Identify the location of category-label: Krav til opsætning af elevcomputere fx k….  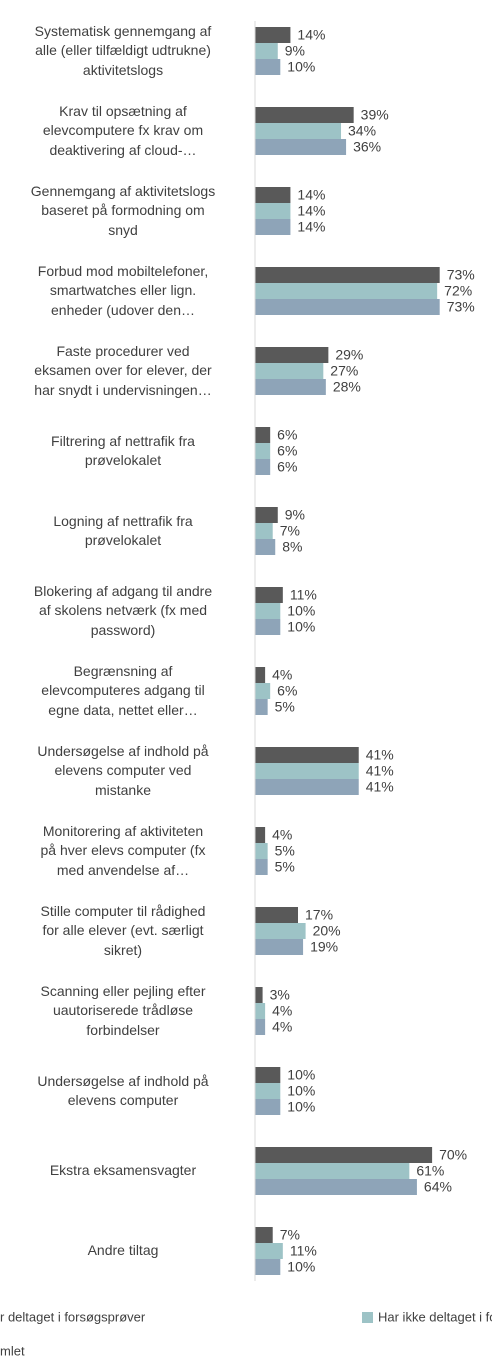
(123, 130).